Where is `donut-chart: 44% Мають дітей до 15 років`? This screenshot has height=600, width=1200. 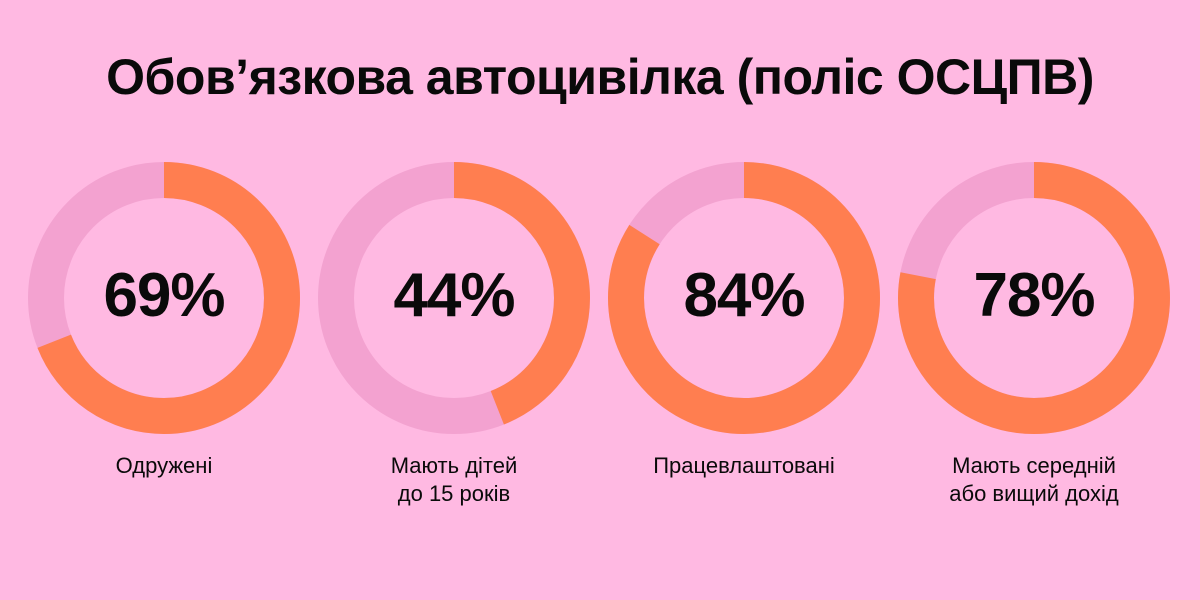
donut-chart: 44% Мають дітей до 15 років is located at coordinates (454, 342).